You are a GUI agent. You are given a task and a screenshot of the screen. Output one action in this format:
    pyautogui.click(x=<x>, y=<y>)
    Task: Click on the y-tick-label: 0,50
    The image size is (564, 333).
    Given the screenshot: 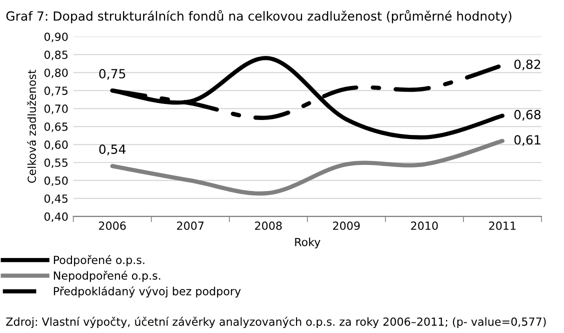 What is the action you would take?
    pyautogui.click(x=56, y=181)
    